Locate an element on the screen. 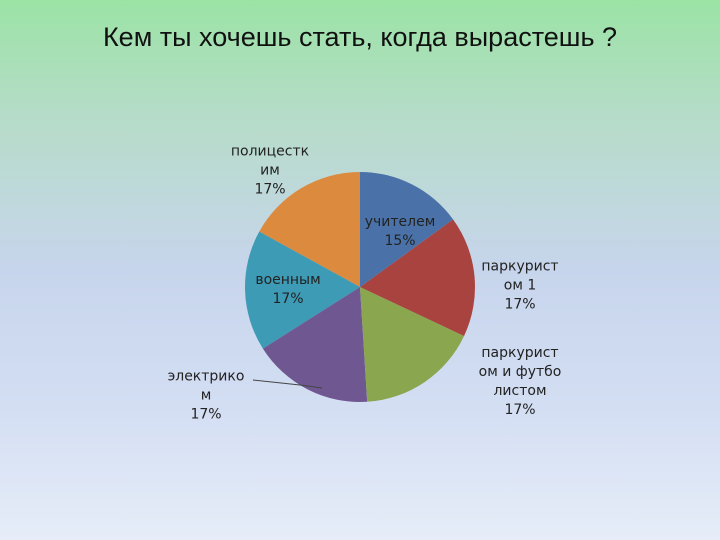 The height and width of the screenshot is (540, 720). value-label: 15% is located at coordinates (400, 241).